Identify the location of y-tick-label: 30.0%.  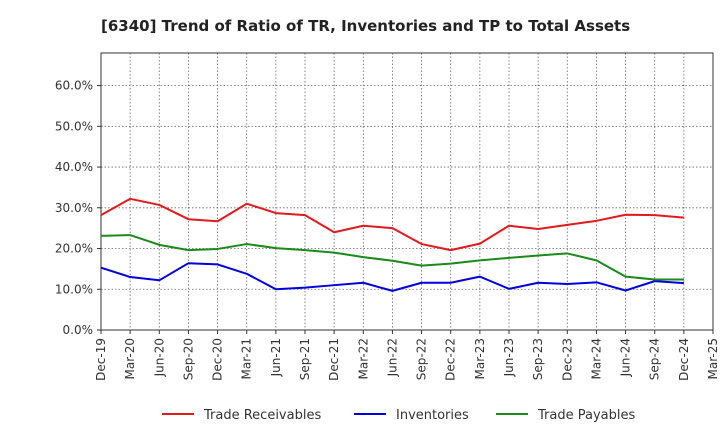
(74, 208).